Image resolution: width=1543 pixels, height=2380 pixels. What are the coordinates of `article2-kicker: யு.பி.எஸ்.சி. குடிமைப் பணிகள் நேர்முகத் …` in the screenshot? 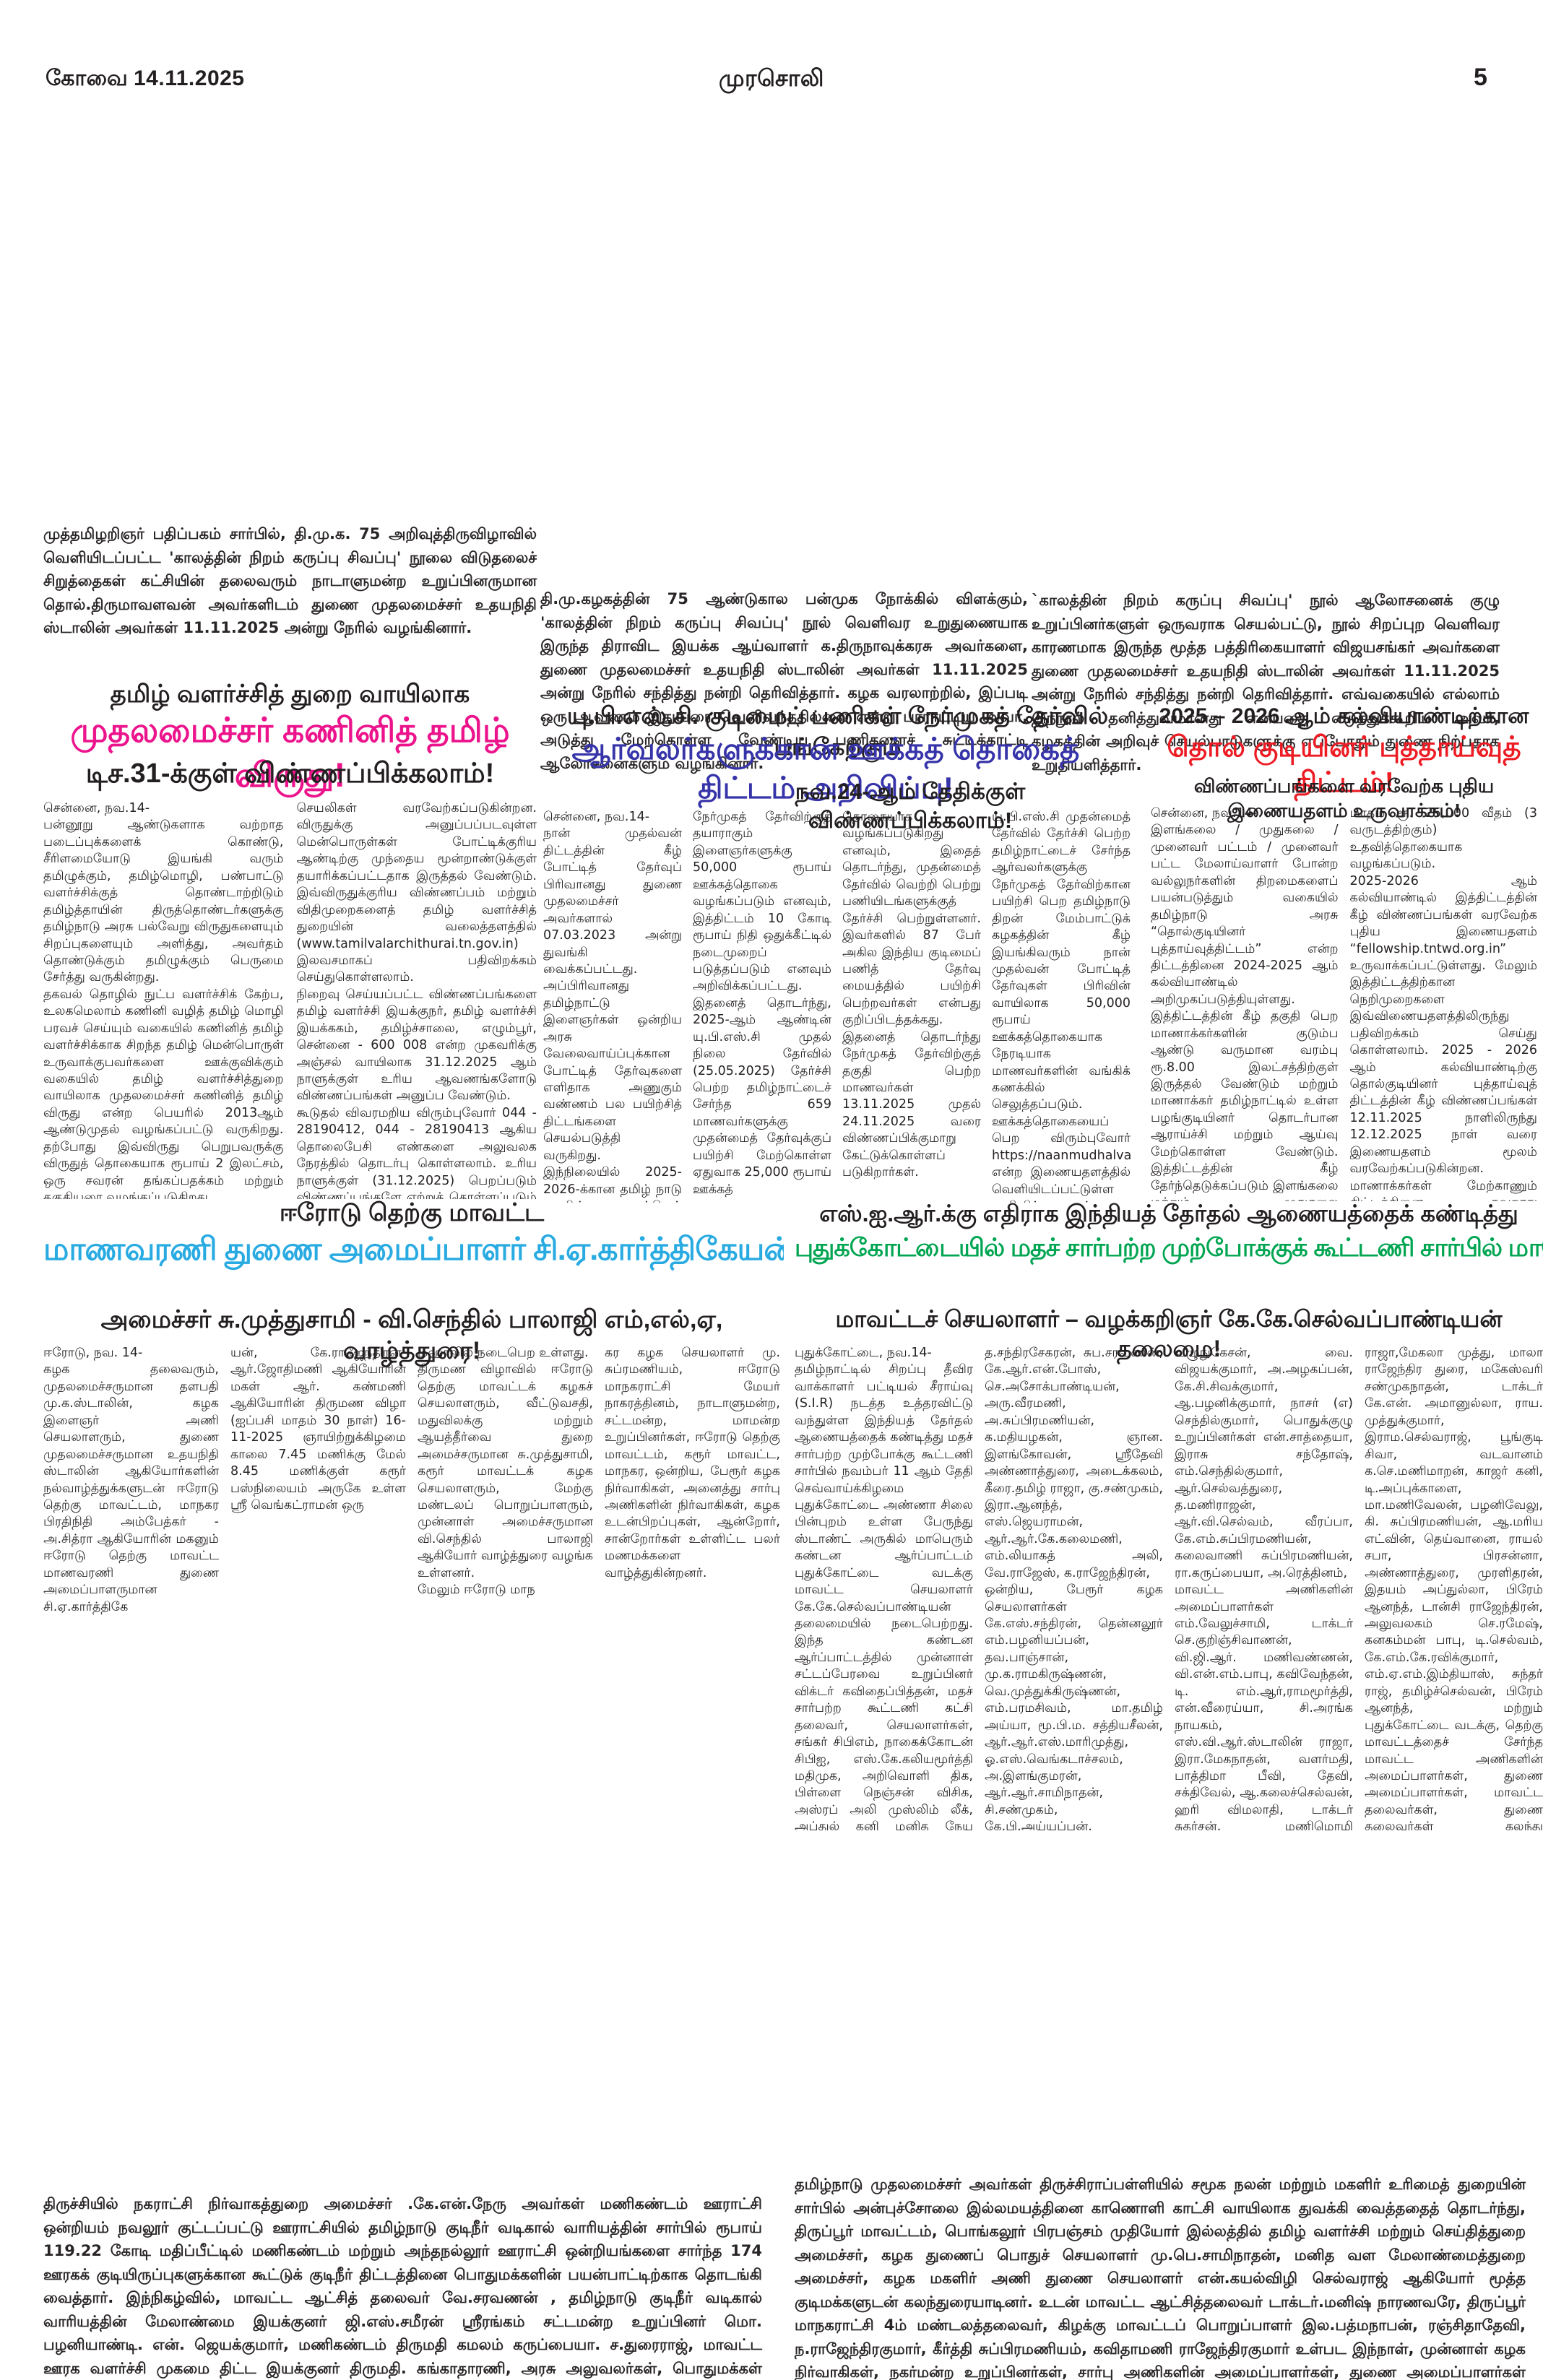 It's located at (837, 731).